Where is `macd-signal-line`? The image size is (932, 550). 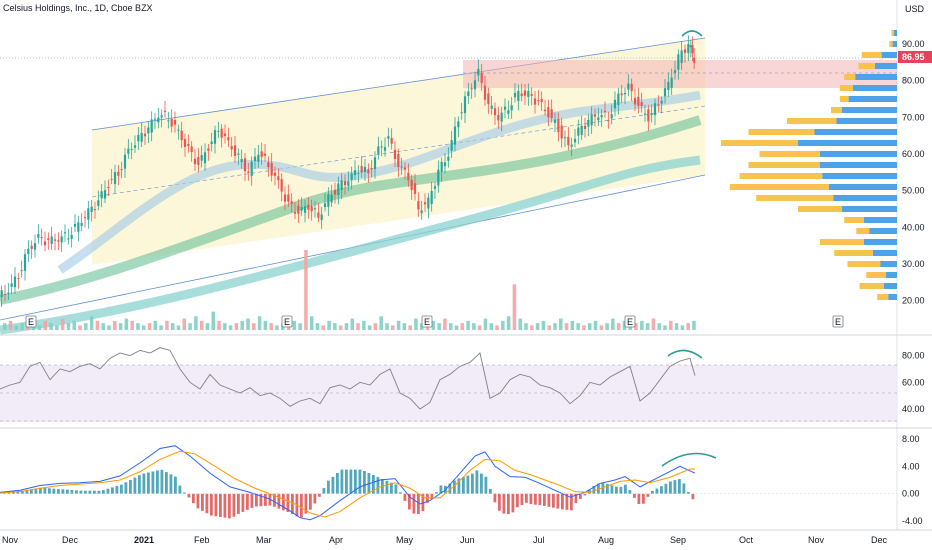 macd-signal-line is located at coordinates (347, 484).